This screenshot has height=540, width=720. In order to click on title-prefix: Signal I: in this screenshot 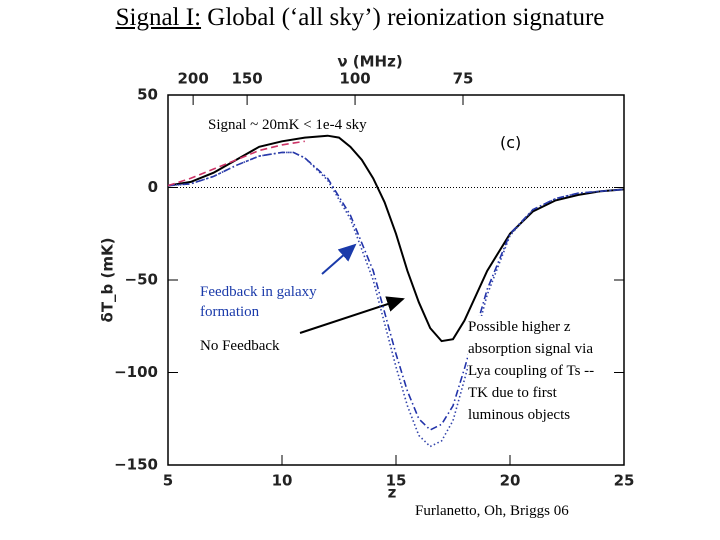, I will do `click(158, 17)`.